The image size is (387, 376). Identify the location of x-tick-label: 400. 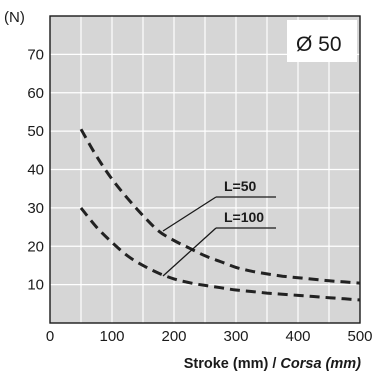
(297, 336).